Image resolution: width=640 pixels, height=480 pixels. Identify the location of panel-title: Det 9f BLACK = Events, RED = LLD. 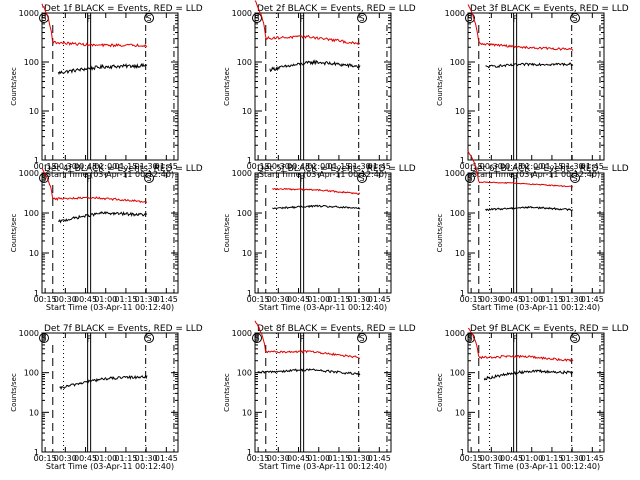
(549, 329).